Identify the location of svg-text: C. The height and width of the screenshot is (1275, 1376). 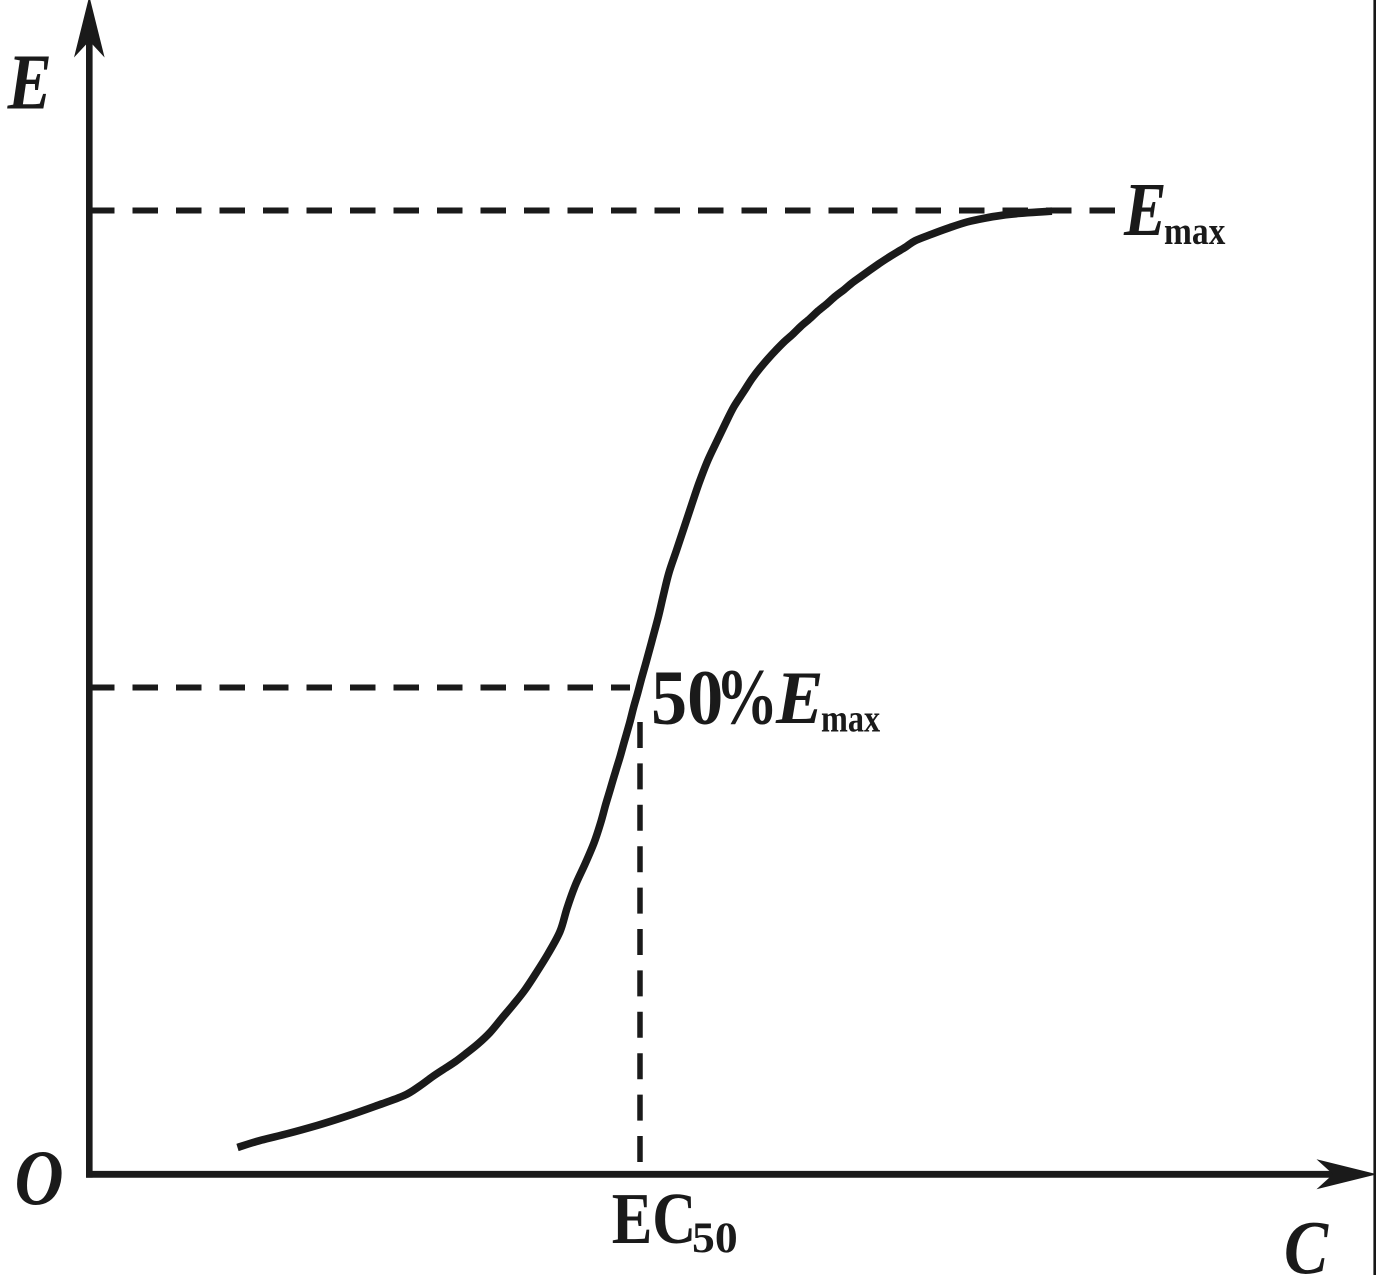
(1306, 1240).